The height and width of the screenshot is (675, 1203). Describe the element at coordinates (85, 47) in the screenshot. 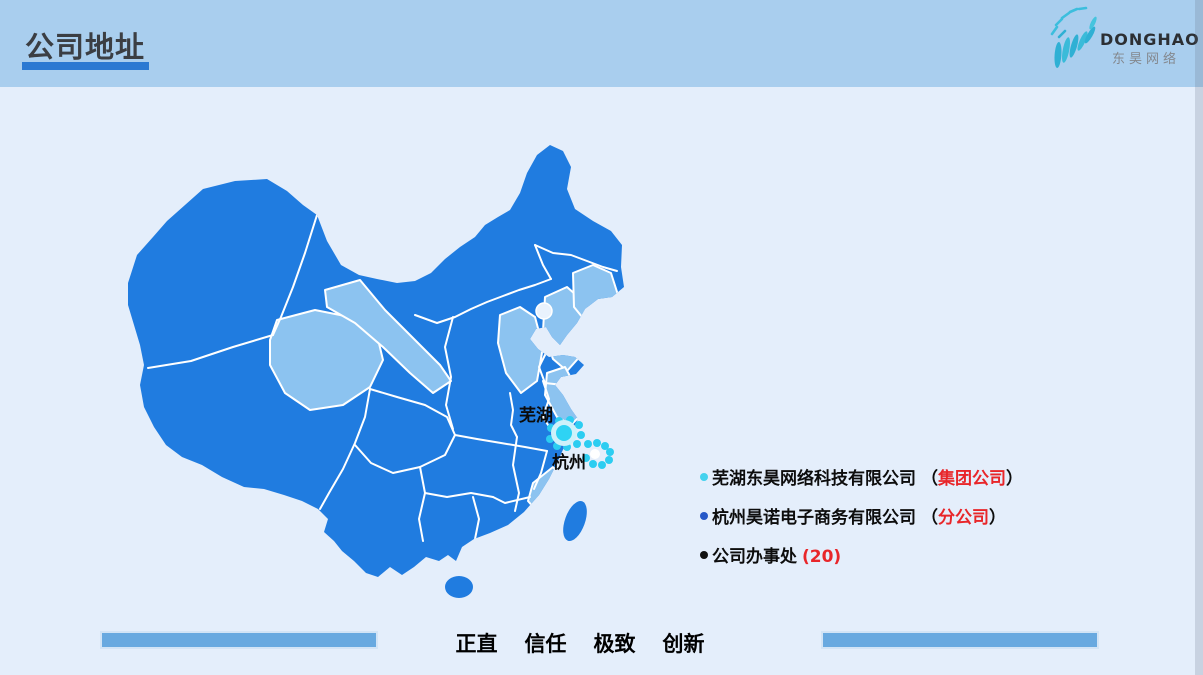

I see `page-title: 公司地址` at that location.